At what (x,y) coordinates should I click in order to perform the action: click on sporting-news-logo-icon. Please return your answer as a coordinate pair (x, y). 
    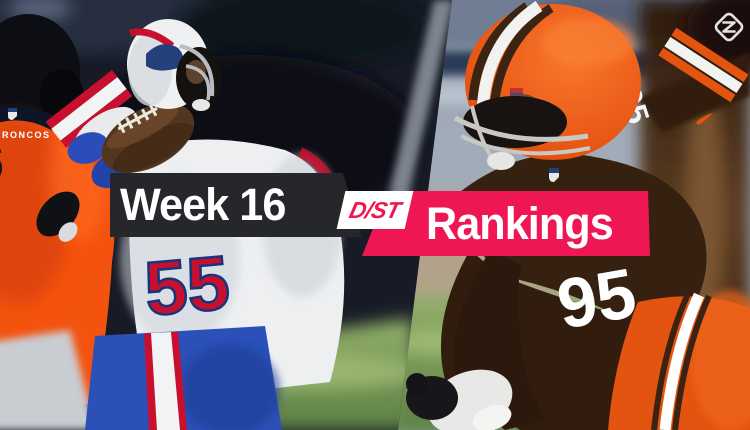
    Looking at the image, I should click on (729, 27).